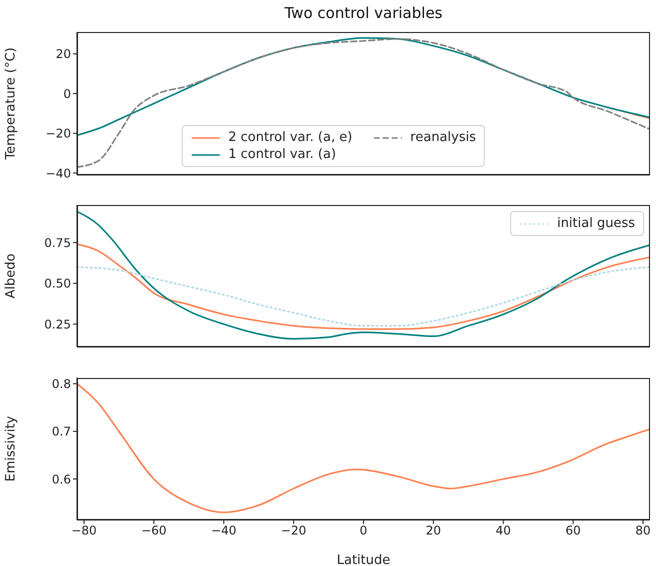 Image resolution: width=656 pixels, height=566 pixels. Describe the element at coordinates (596, 223) in the screenshot. I see `legend-label: initial guess` at that location.